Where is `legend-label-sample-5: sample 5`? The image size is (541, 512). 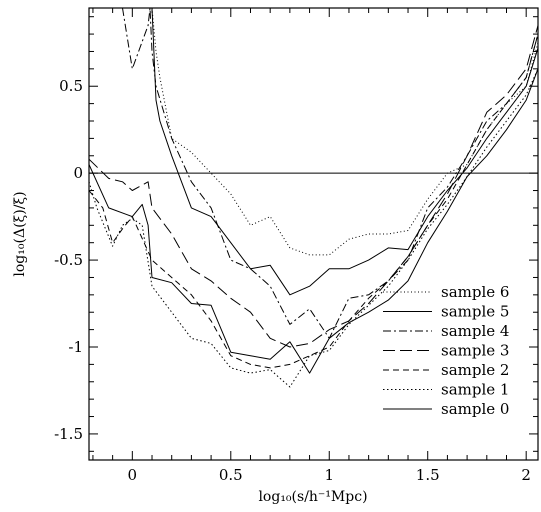 legend-label-sample-5: sample 5 is located at coordinates (475, 312).